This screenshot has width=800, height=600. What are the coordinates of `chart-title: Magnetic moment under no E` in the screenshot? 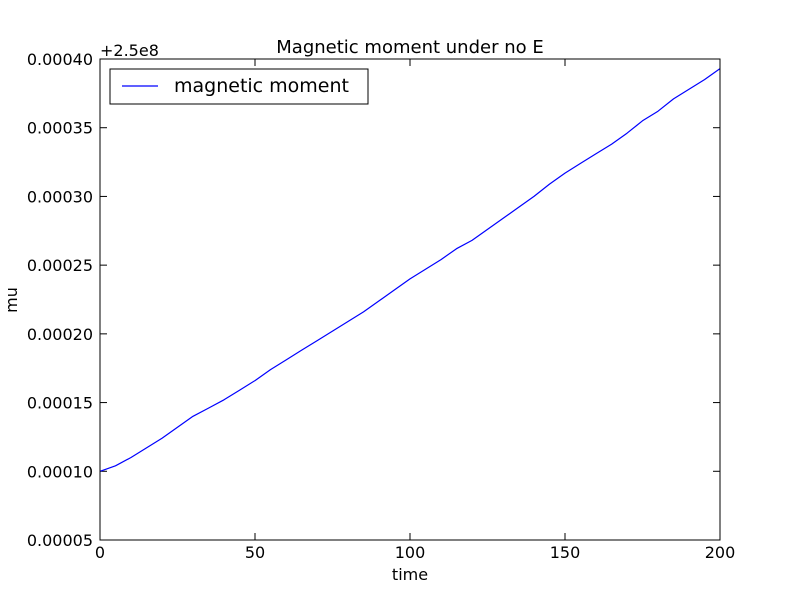 It's located at (409, 47).